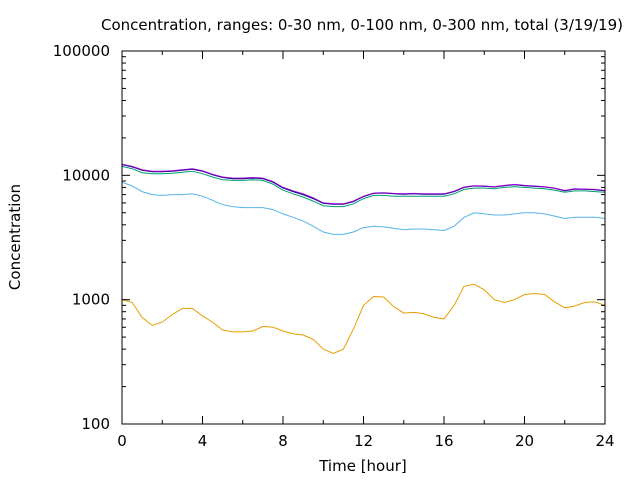  Describe the element at coordinates (604, 441) in the screenshot. I see `x-tick-label: 24` at that location.